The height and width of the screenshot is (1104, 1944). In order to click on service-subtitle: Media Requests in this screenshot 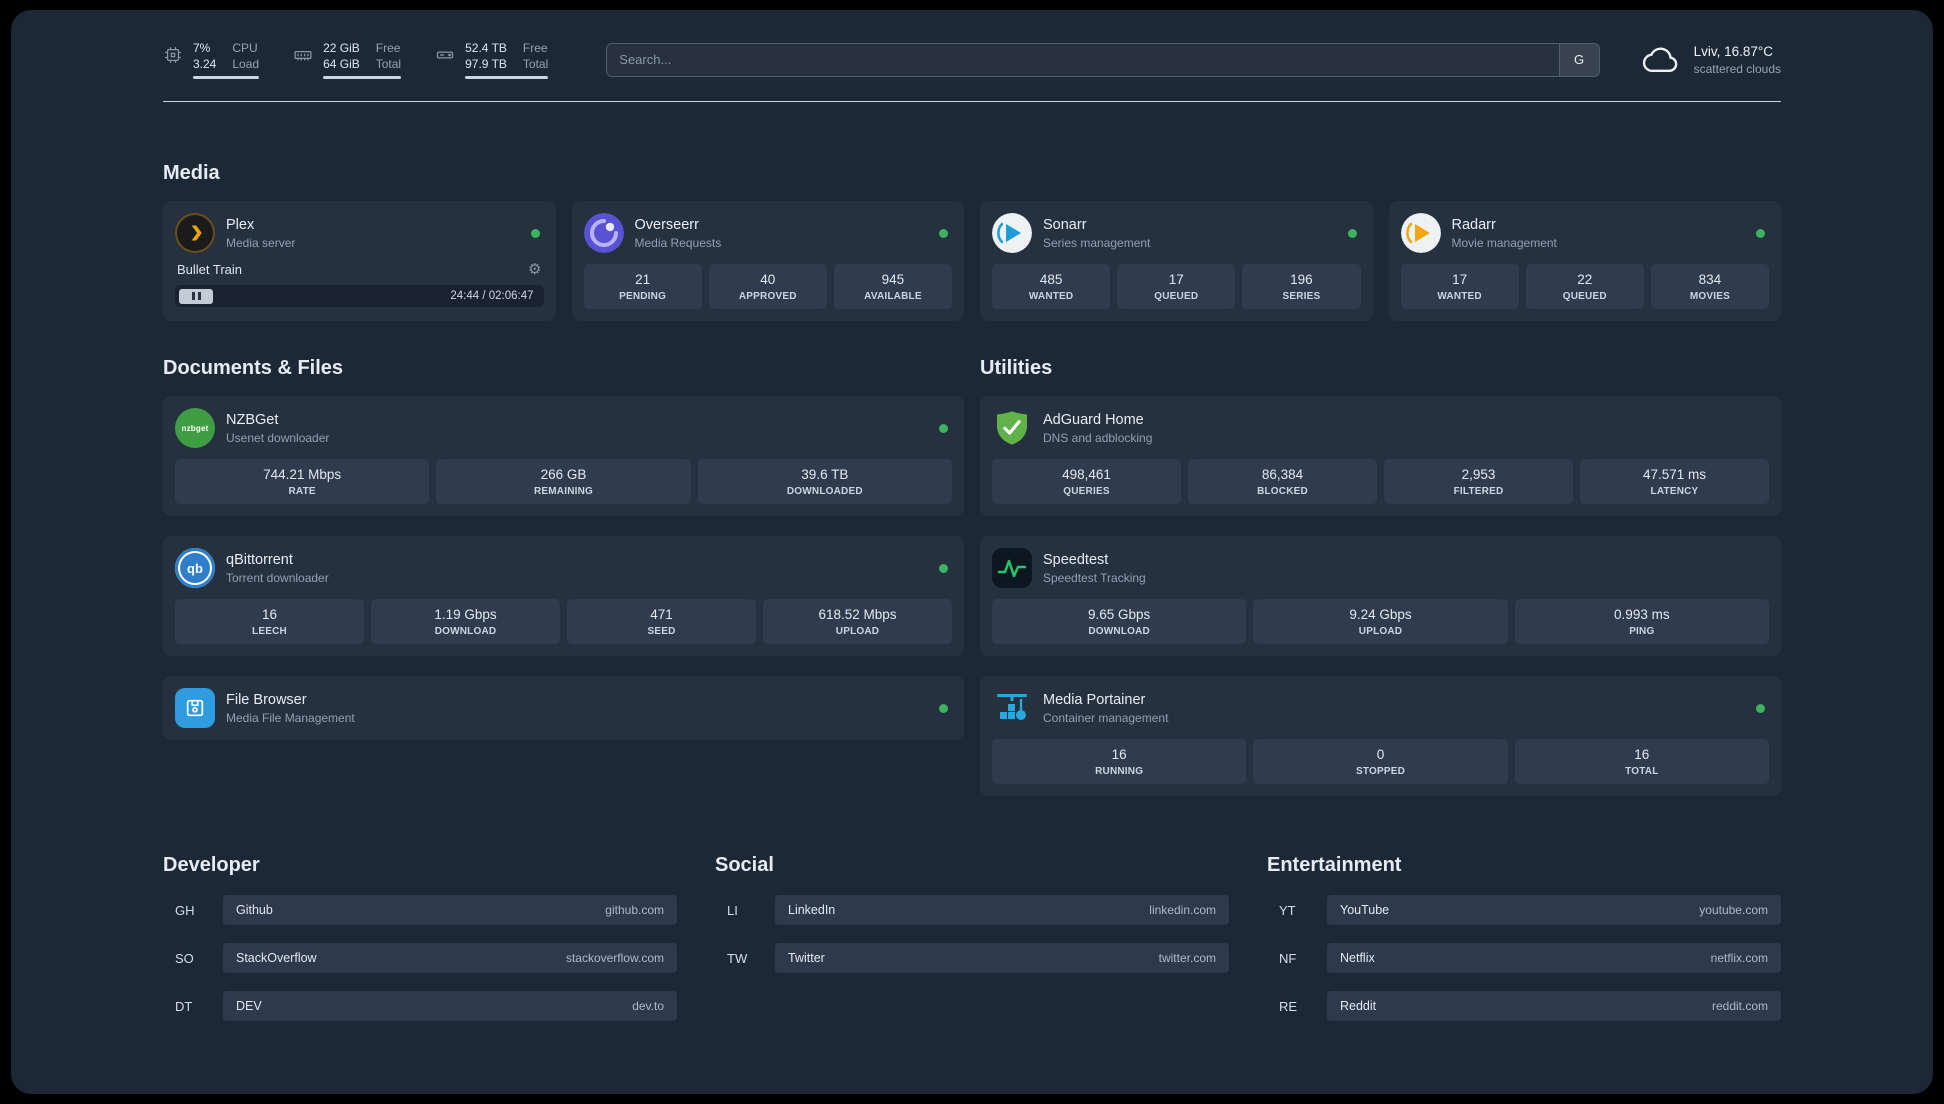, I will do `click(678, 242)`.